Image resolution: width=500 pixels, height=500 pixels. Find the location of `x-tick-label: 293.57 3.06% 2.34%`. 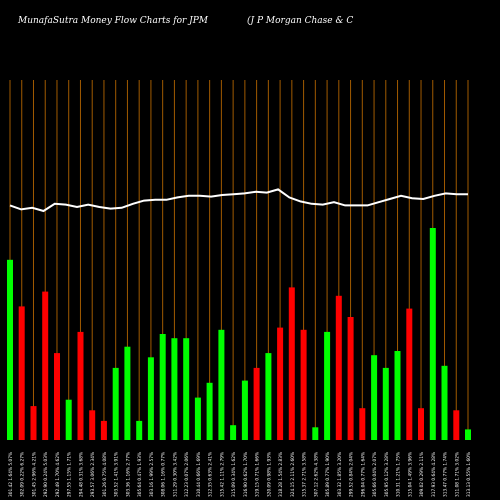

x-tick-label: 293.57 3.06% 2.34% is located at coordinates (93, 474).